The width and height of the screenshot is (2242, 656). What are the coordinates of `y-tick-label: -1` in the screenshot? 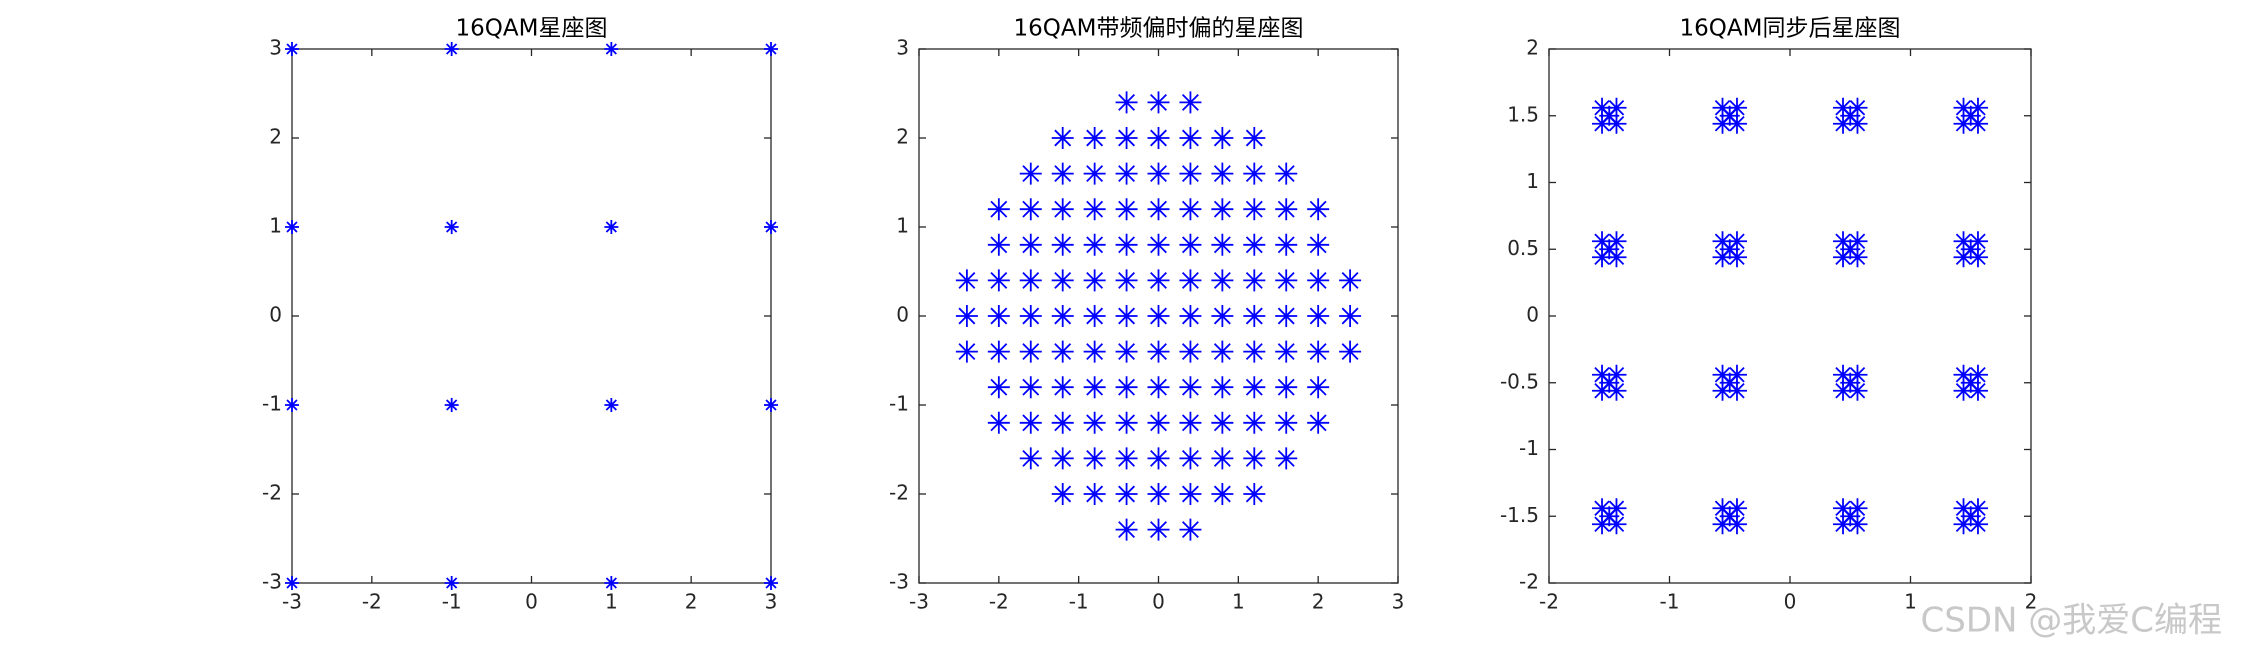 It's located at (899, 404).